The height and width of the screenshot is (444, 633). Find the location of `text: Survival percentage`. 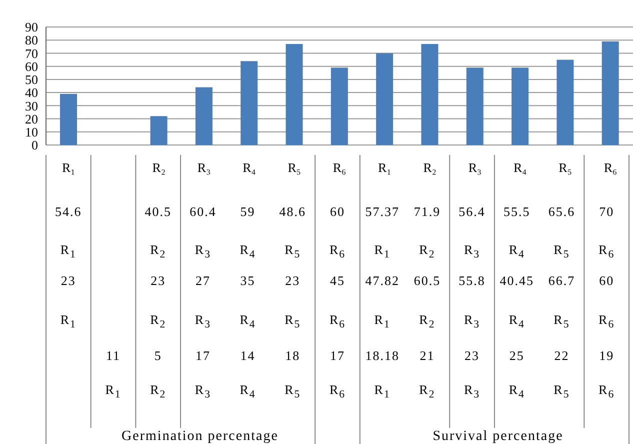

text: Survival percentage is located at coordinates (498, 436).